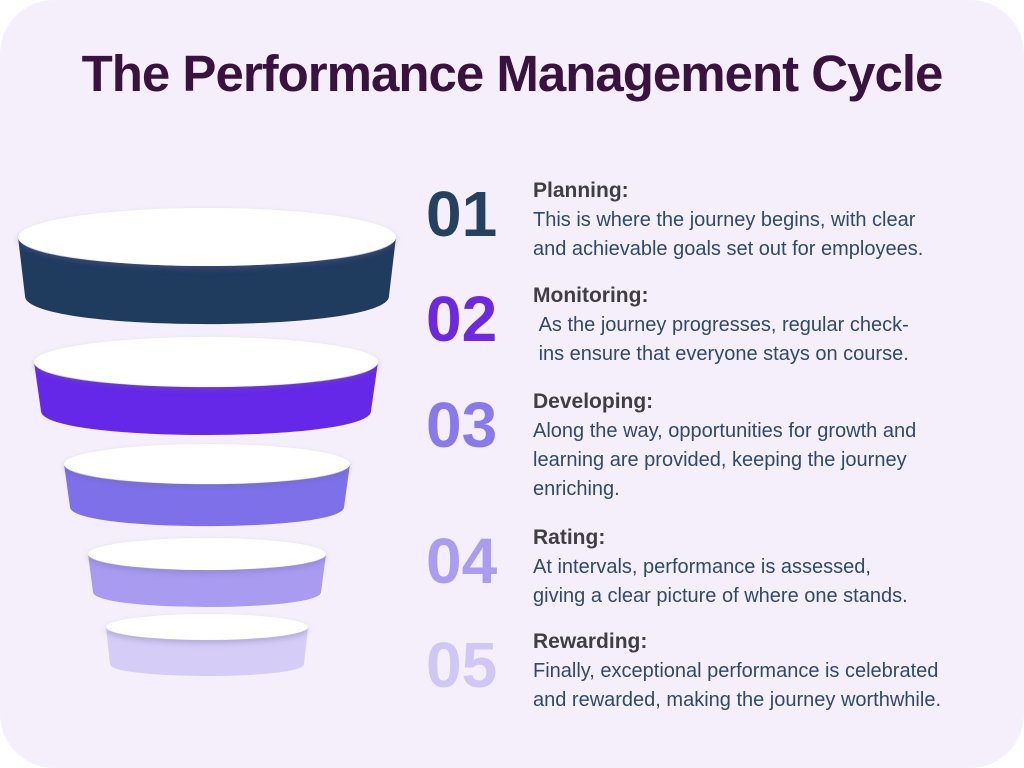 The height and width of the screenshot is (768, 1024). What do you see at coordinates (207, 281) in the screenshot?
I see `funnel-stage-planning-side` at bounding box center [207, 281].